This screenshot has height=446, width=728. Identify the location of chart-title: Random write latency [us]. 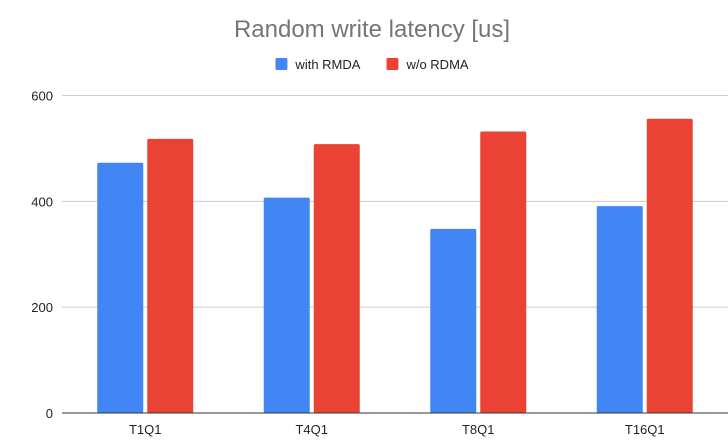
(372, 29).